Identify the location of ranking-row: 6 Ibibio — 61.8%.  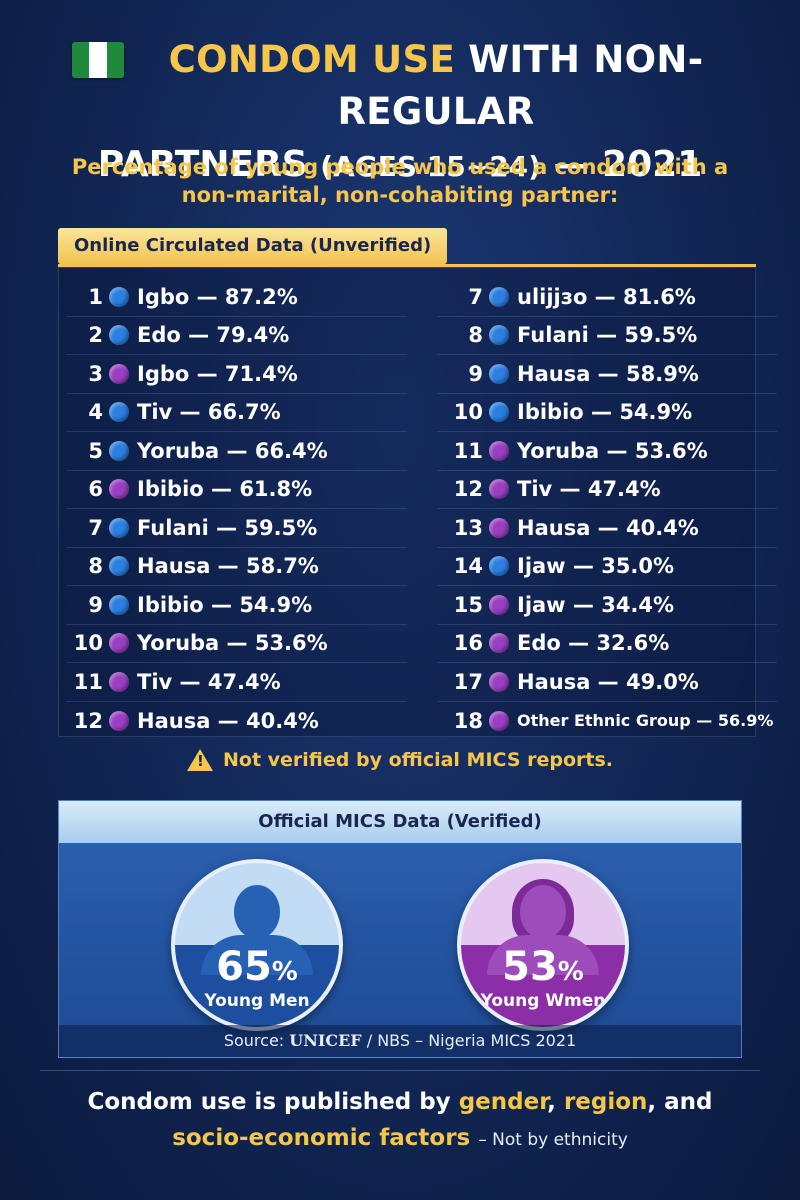
(237, 490).